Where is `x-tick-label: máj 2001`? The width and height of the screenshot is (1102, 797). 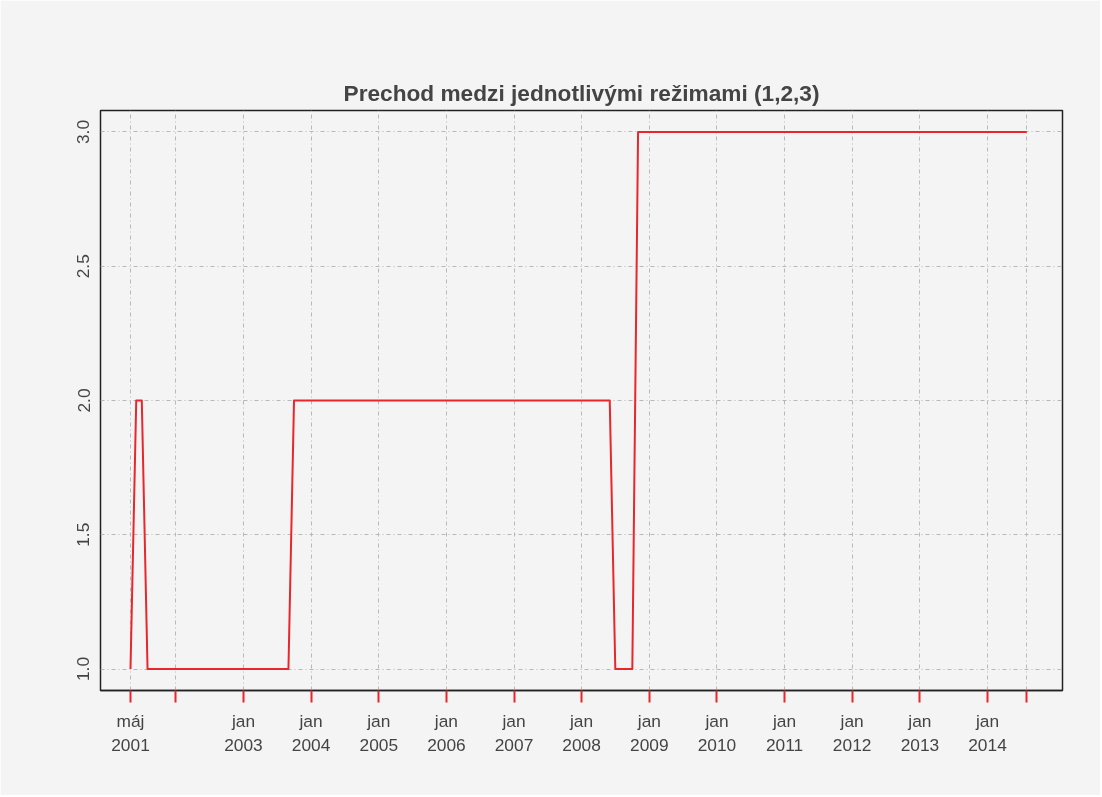 x-tick-label: máj 2001 is located at coordinates (130, 732).